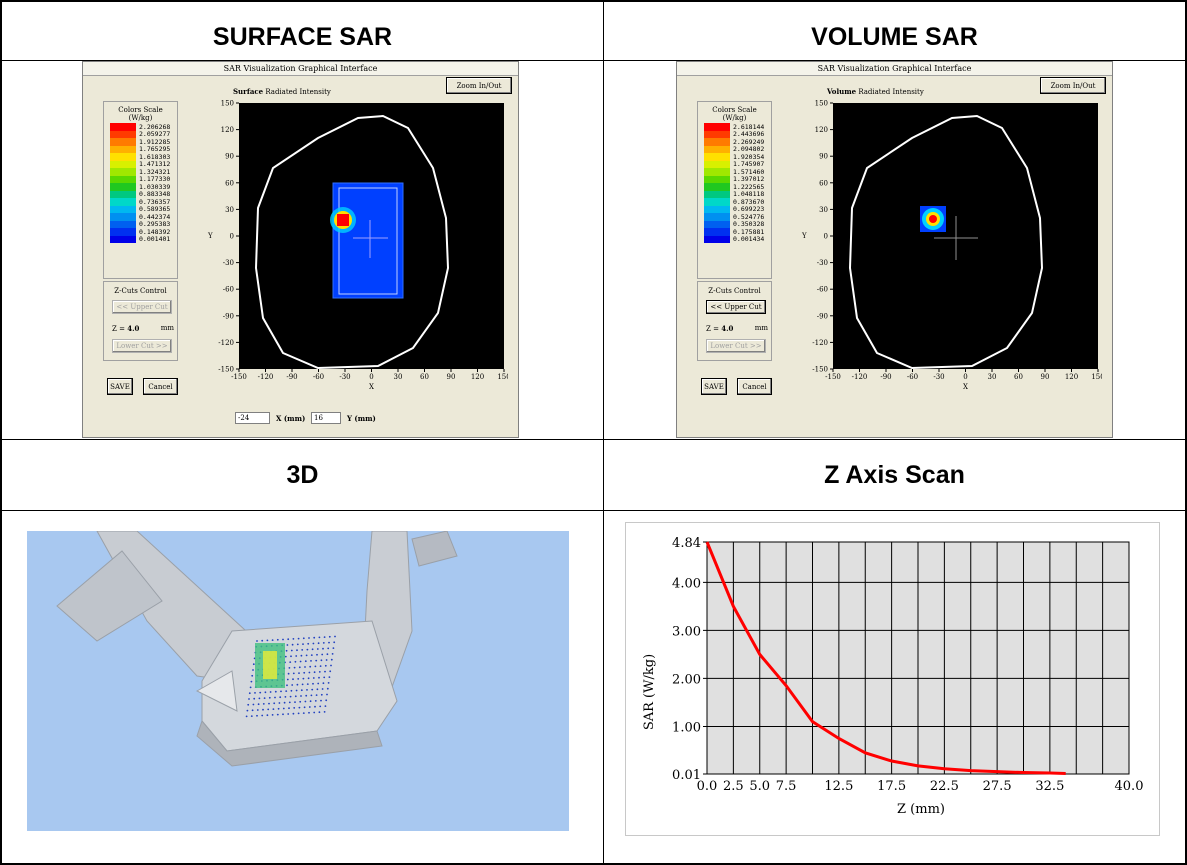  I want to click on mode-rest: Radiated Intensity, so click(298, 92).